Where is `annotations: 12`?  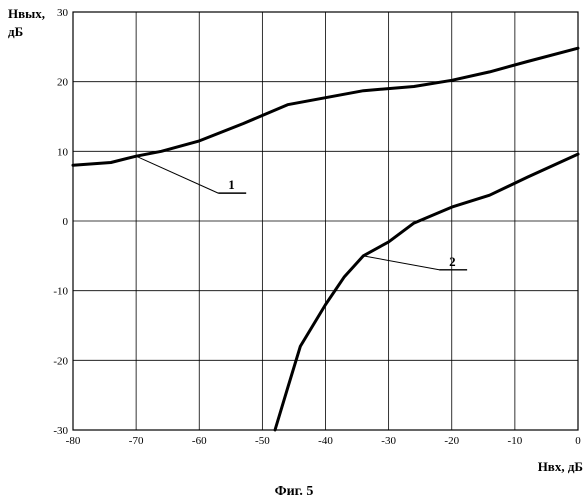 annotations: 12 is located at coordinates (301, 213).